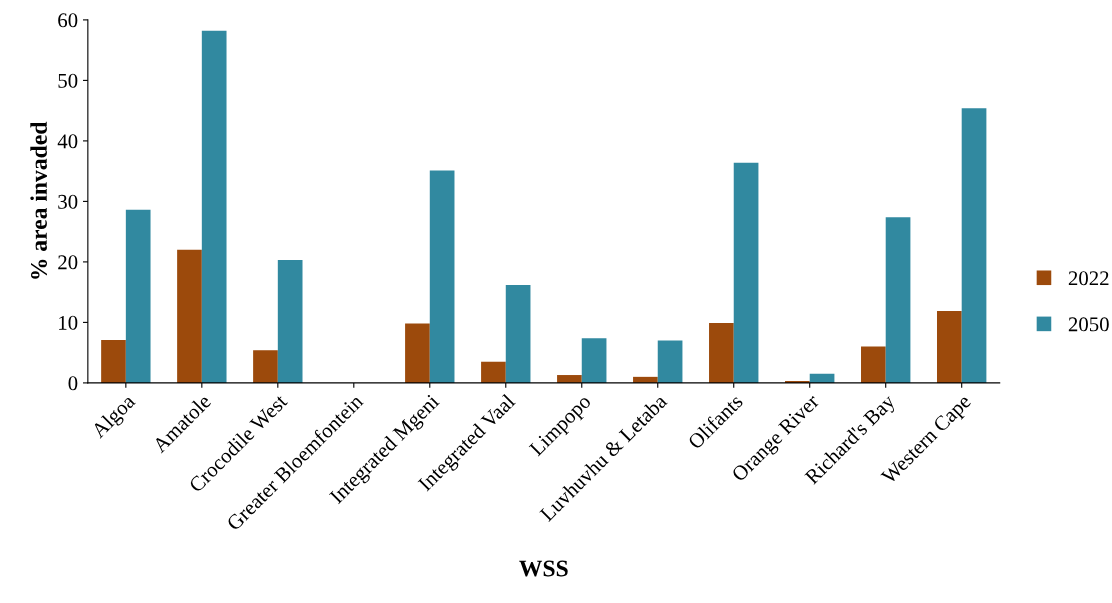  What do you see at coordinates (73, 383) in the screenshot?
I see `y-tick-label: 0` at bounding box center [73, 383].